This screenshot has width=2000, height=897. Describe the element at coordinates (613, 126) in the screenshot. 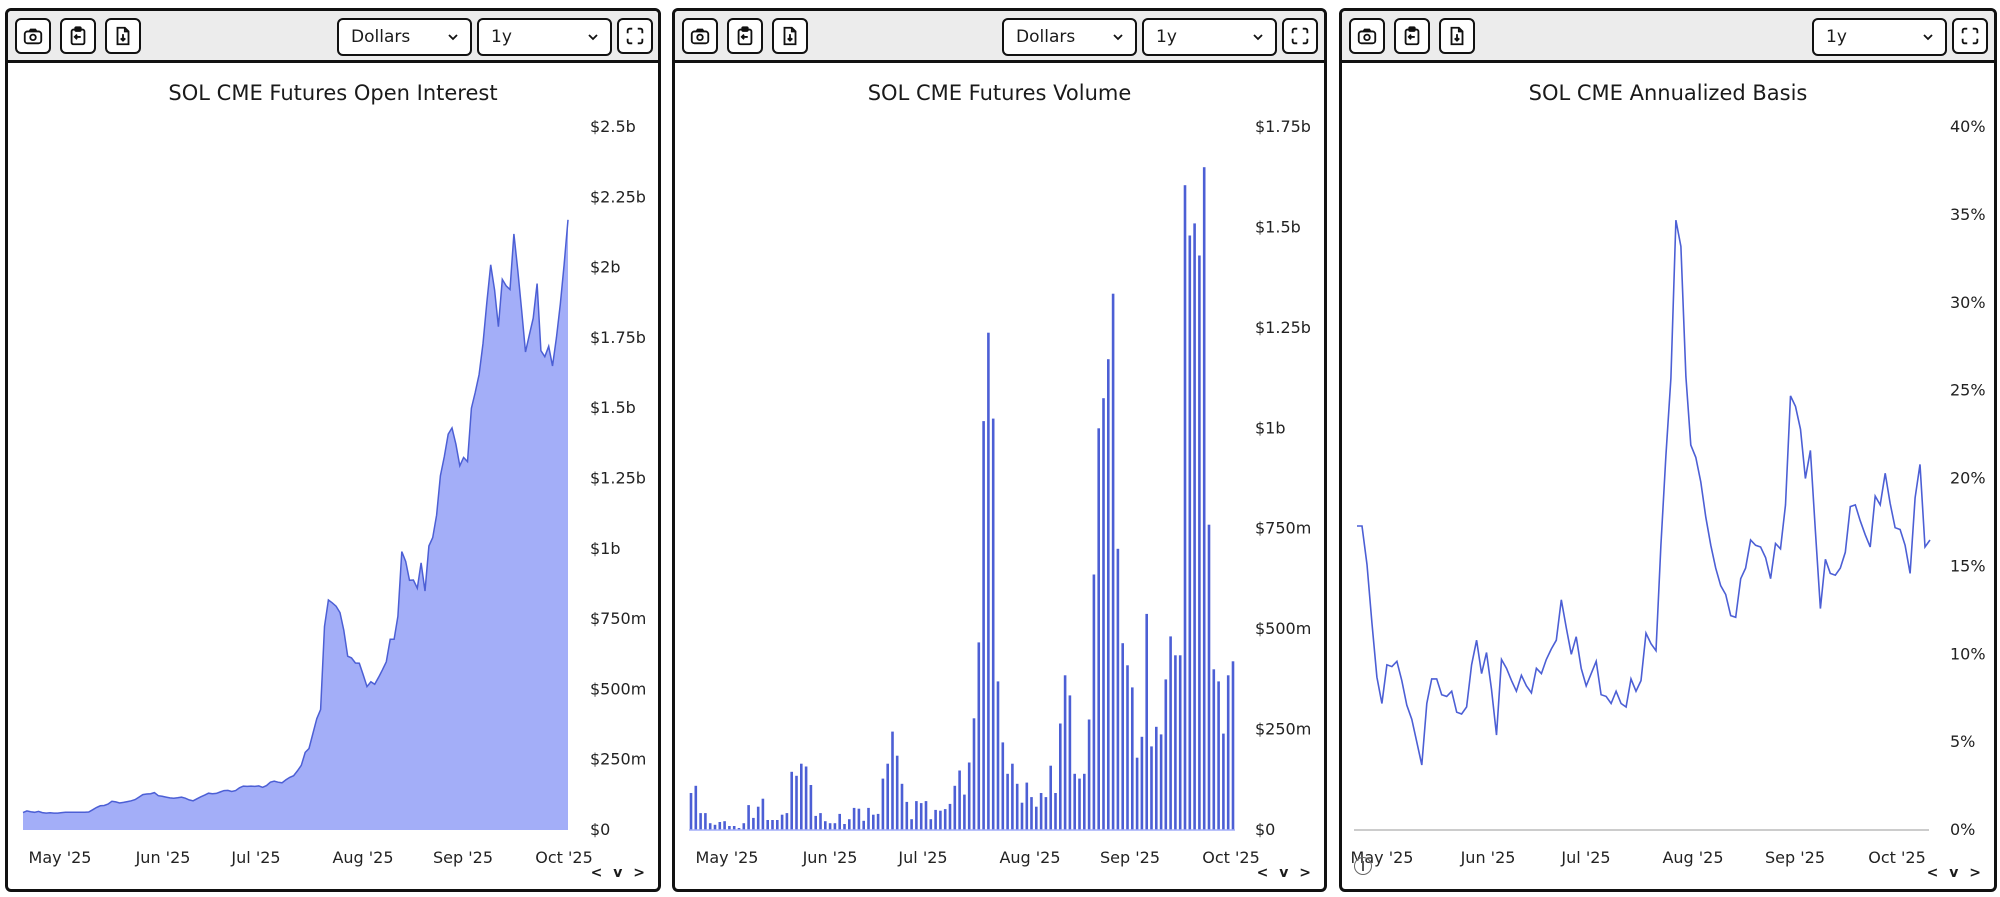

I see `y-axis-tick-label: $2.5b` at that location.